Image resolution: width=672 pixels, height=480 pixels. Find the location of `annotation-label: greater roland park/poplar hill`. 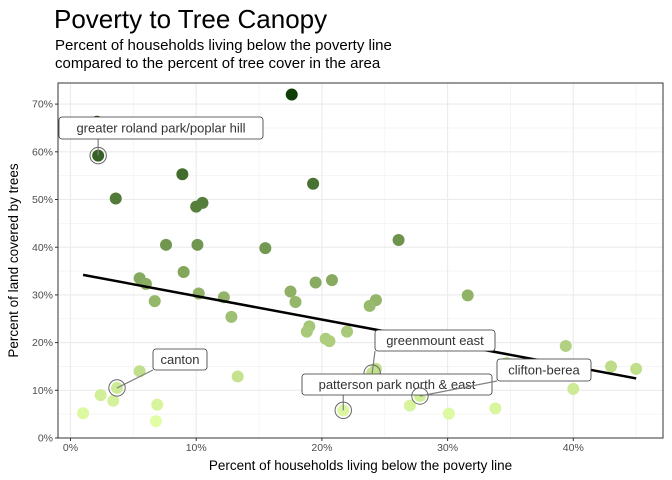

annotation-label: greater roland park/poplar hill is located at coordinates (160, 128).